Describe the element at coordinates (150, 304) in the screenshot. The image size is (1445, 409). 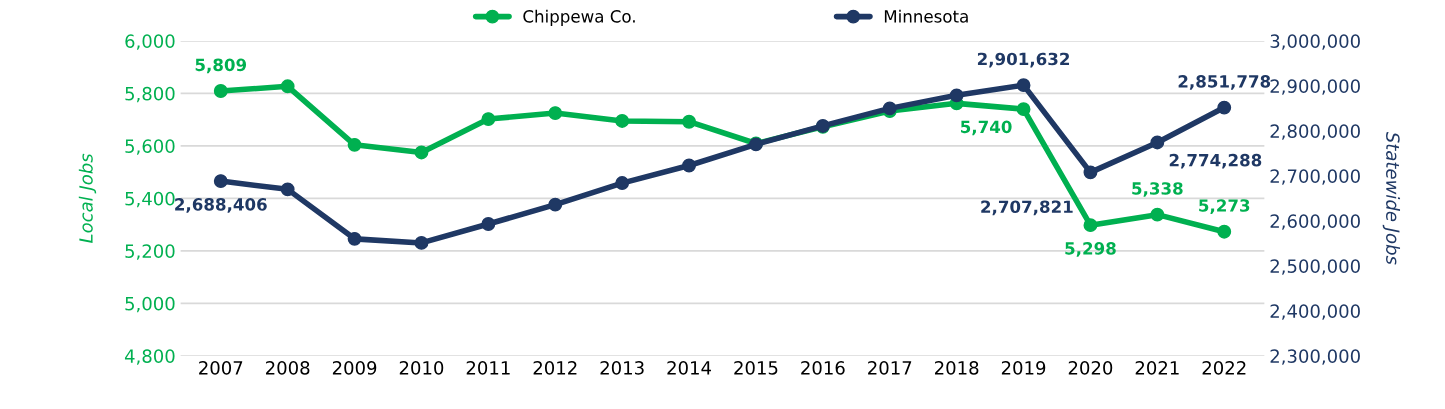
I see `y-tick-label: 5,000` at that location.